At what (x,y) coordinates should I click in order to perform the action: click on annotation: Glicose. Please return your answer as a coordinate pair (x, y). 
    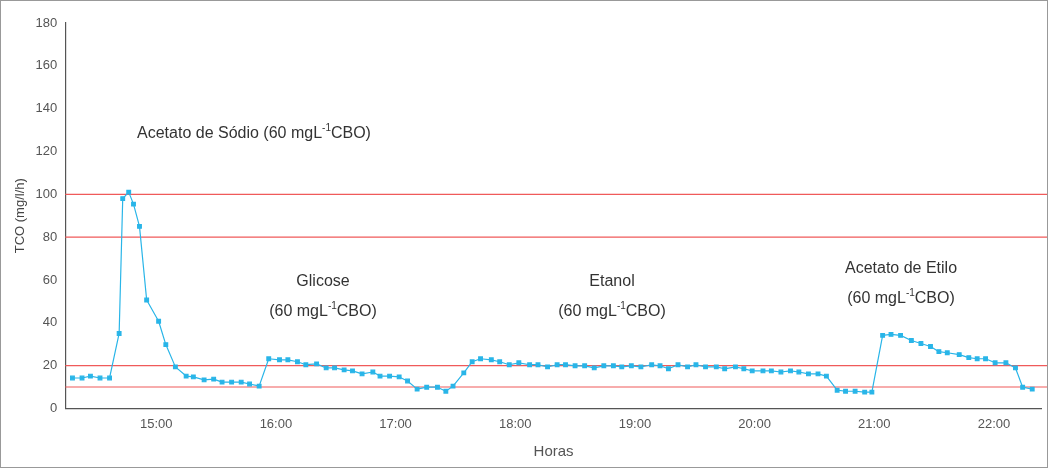
    Looking at the image, I should click on (323, 281).